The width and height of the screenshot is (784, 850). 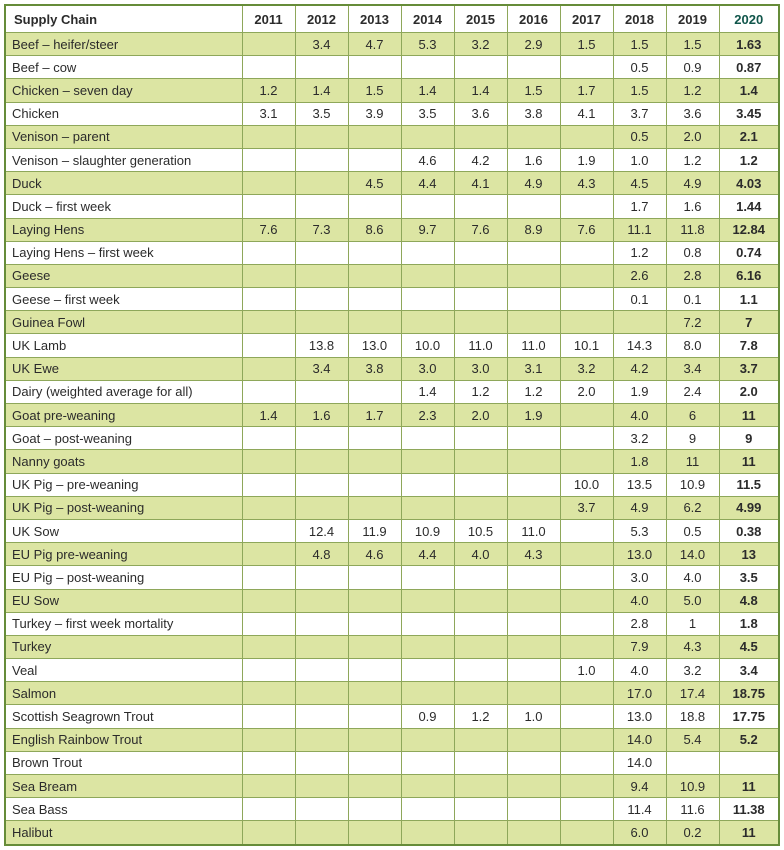 What do you see at coordinates (533, 554) in the screenshot?
I see `value-cell-2016: 4.3` at bounding box center [533, 554].